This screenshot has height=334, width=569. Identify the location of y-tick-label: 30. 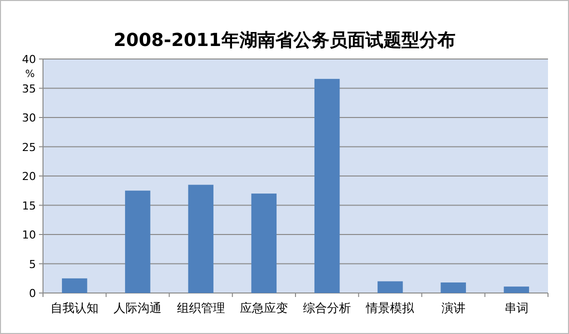
(29, 118).